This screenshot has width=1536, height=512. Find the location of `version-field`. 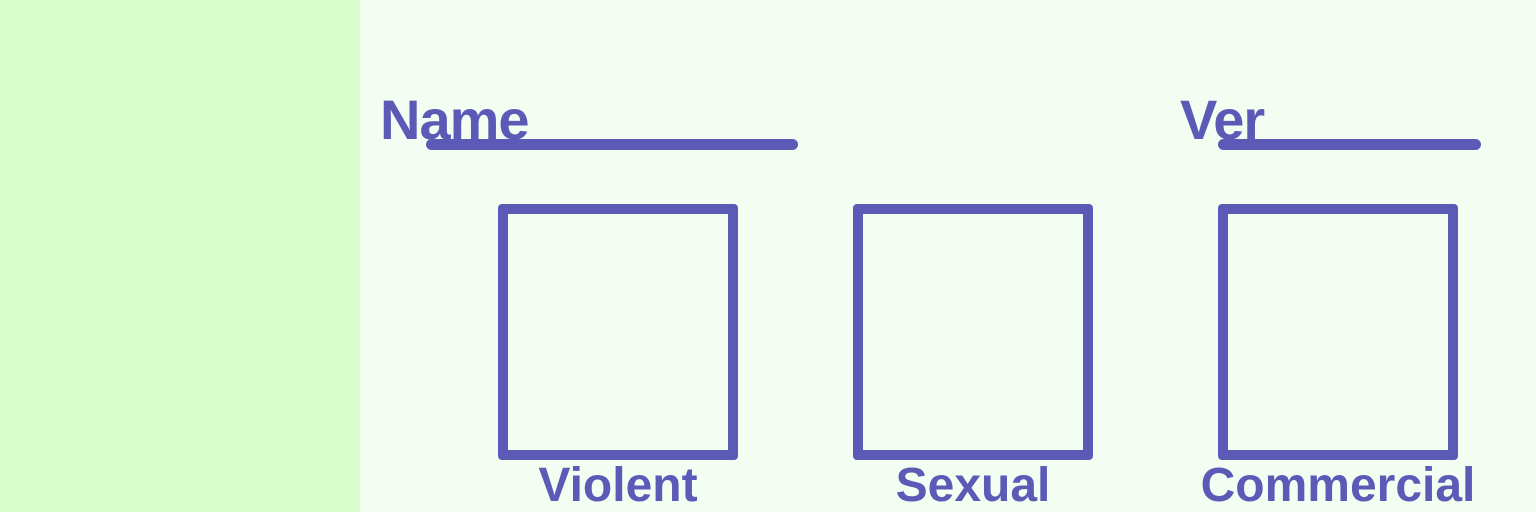

version-field is located at coordinates (1349, 144).